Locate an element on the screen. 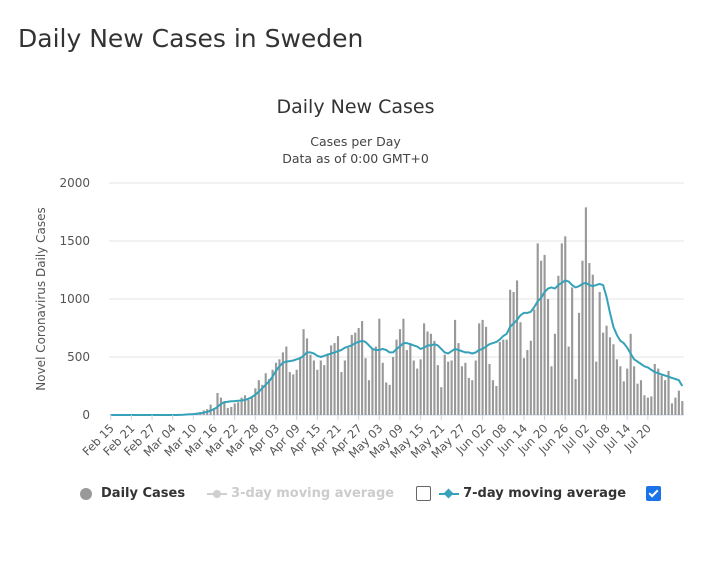 The image size is (703, 562). legend-daily-cases: Daily Cases is located at coordinates (132, 493).